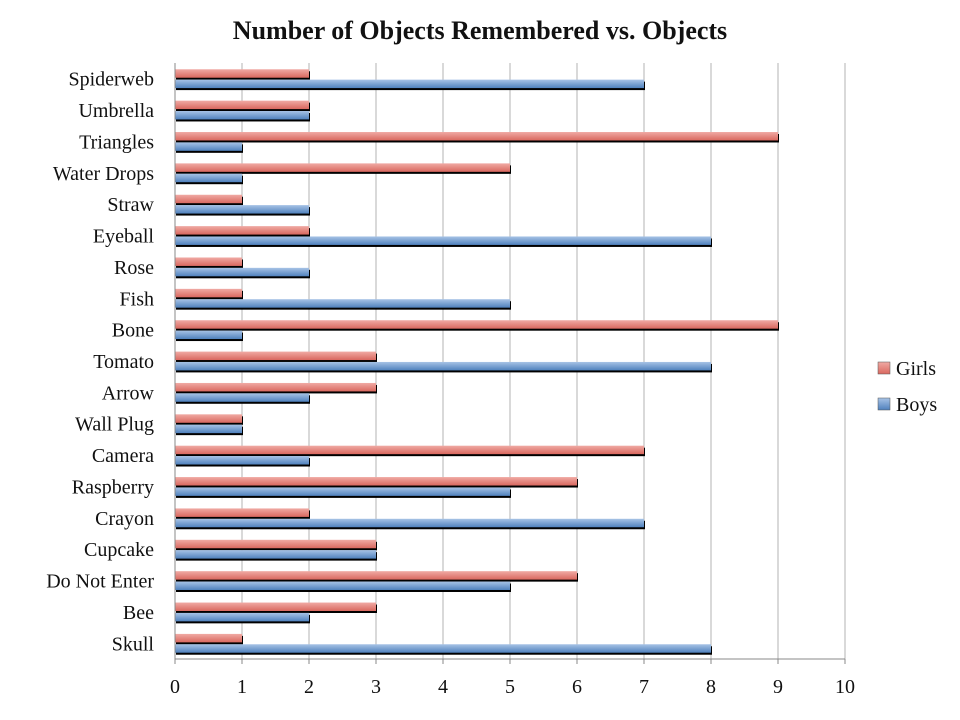  What do you see at coordinates (376, 687) in the screenshot?
I see `x-tick-label: 3` at bounding box center [376, 687].